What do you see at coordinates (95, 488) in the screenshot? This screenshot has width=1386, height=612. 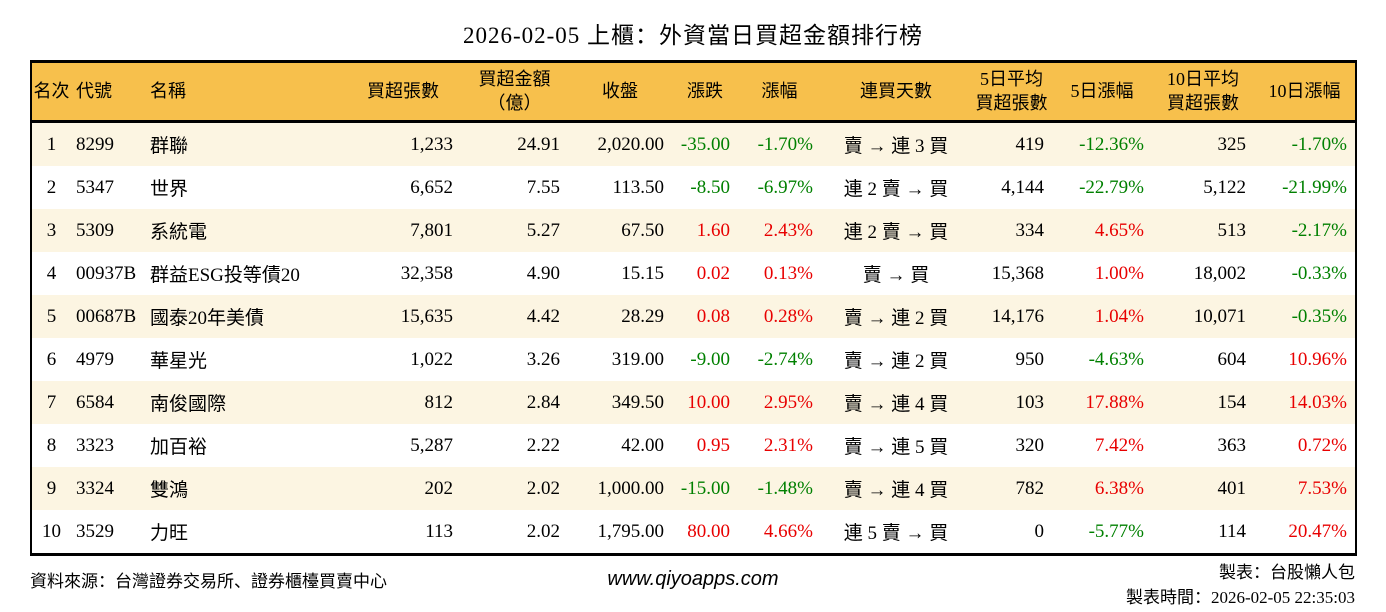 I see `cell-code: 3324` at bounding box center [95, 488].